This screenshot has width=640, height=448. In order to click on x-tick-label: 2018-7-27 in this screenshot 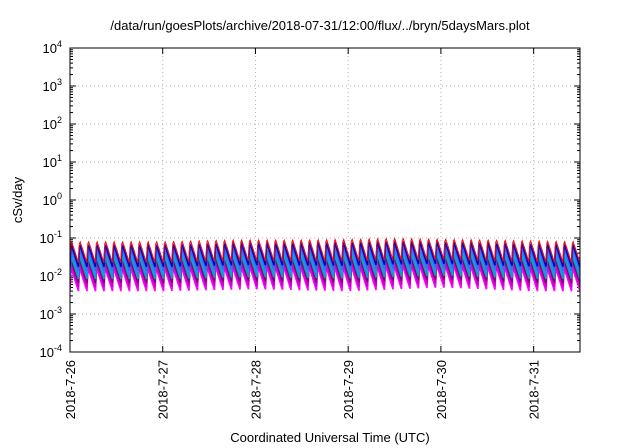, I will do `click(163, 389)`.